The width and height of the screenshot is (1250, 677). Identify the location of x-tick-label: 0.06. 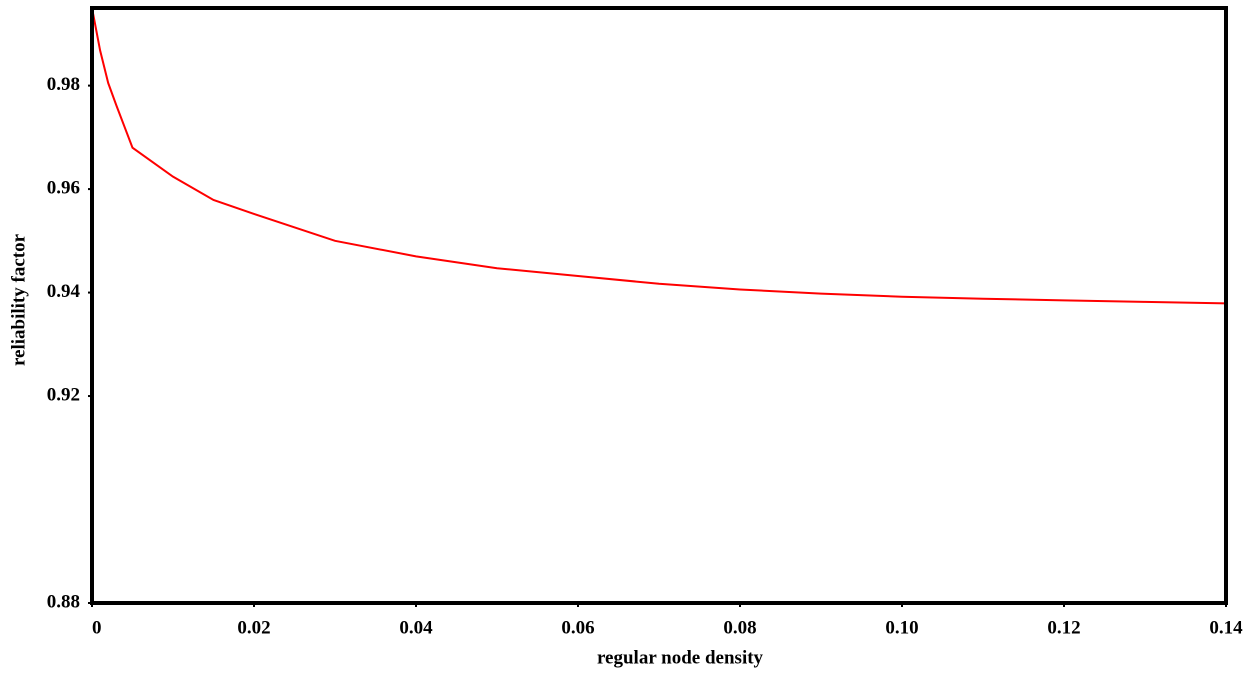
(577, 627).